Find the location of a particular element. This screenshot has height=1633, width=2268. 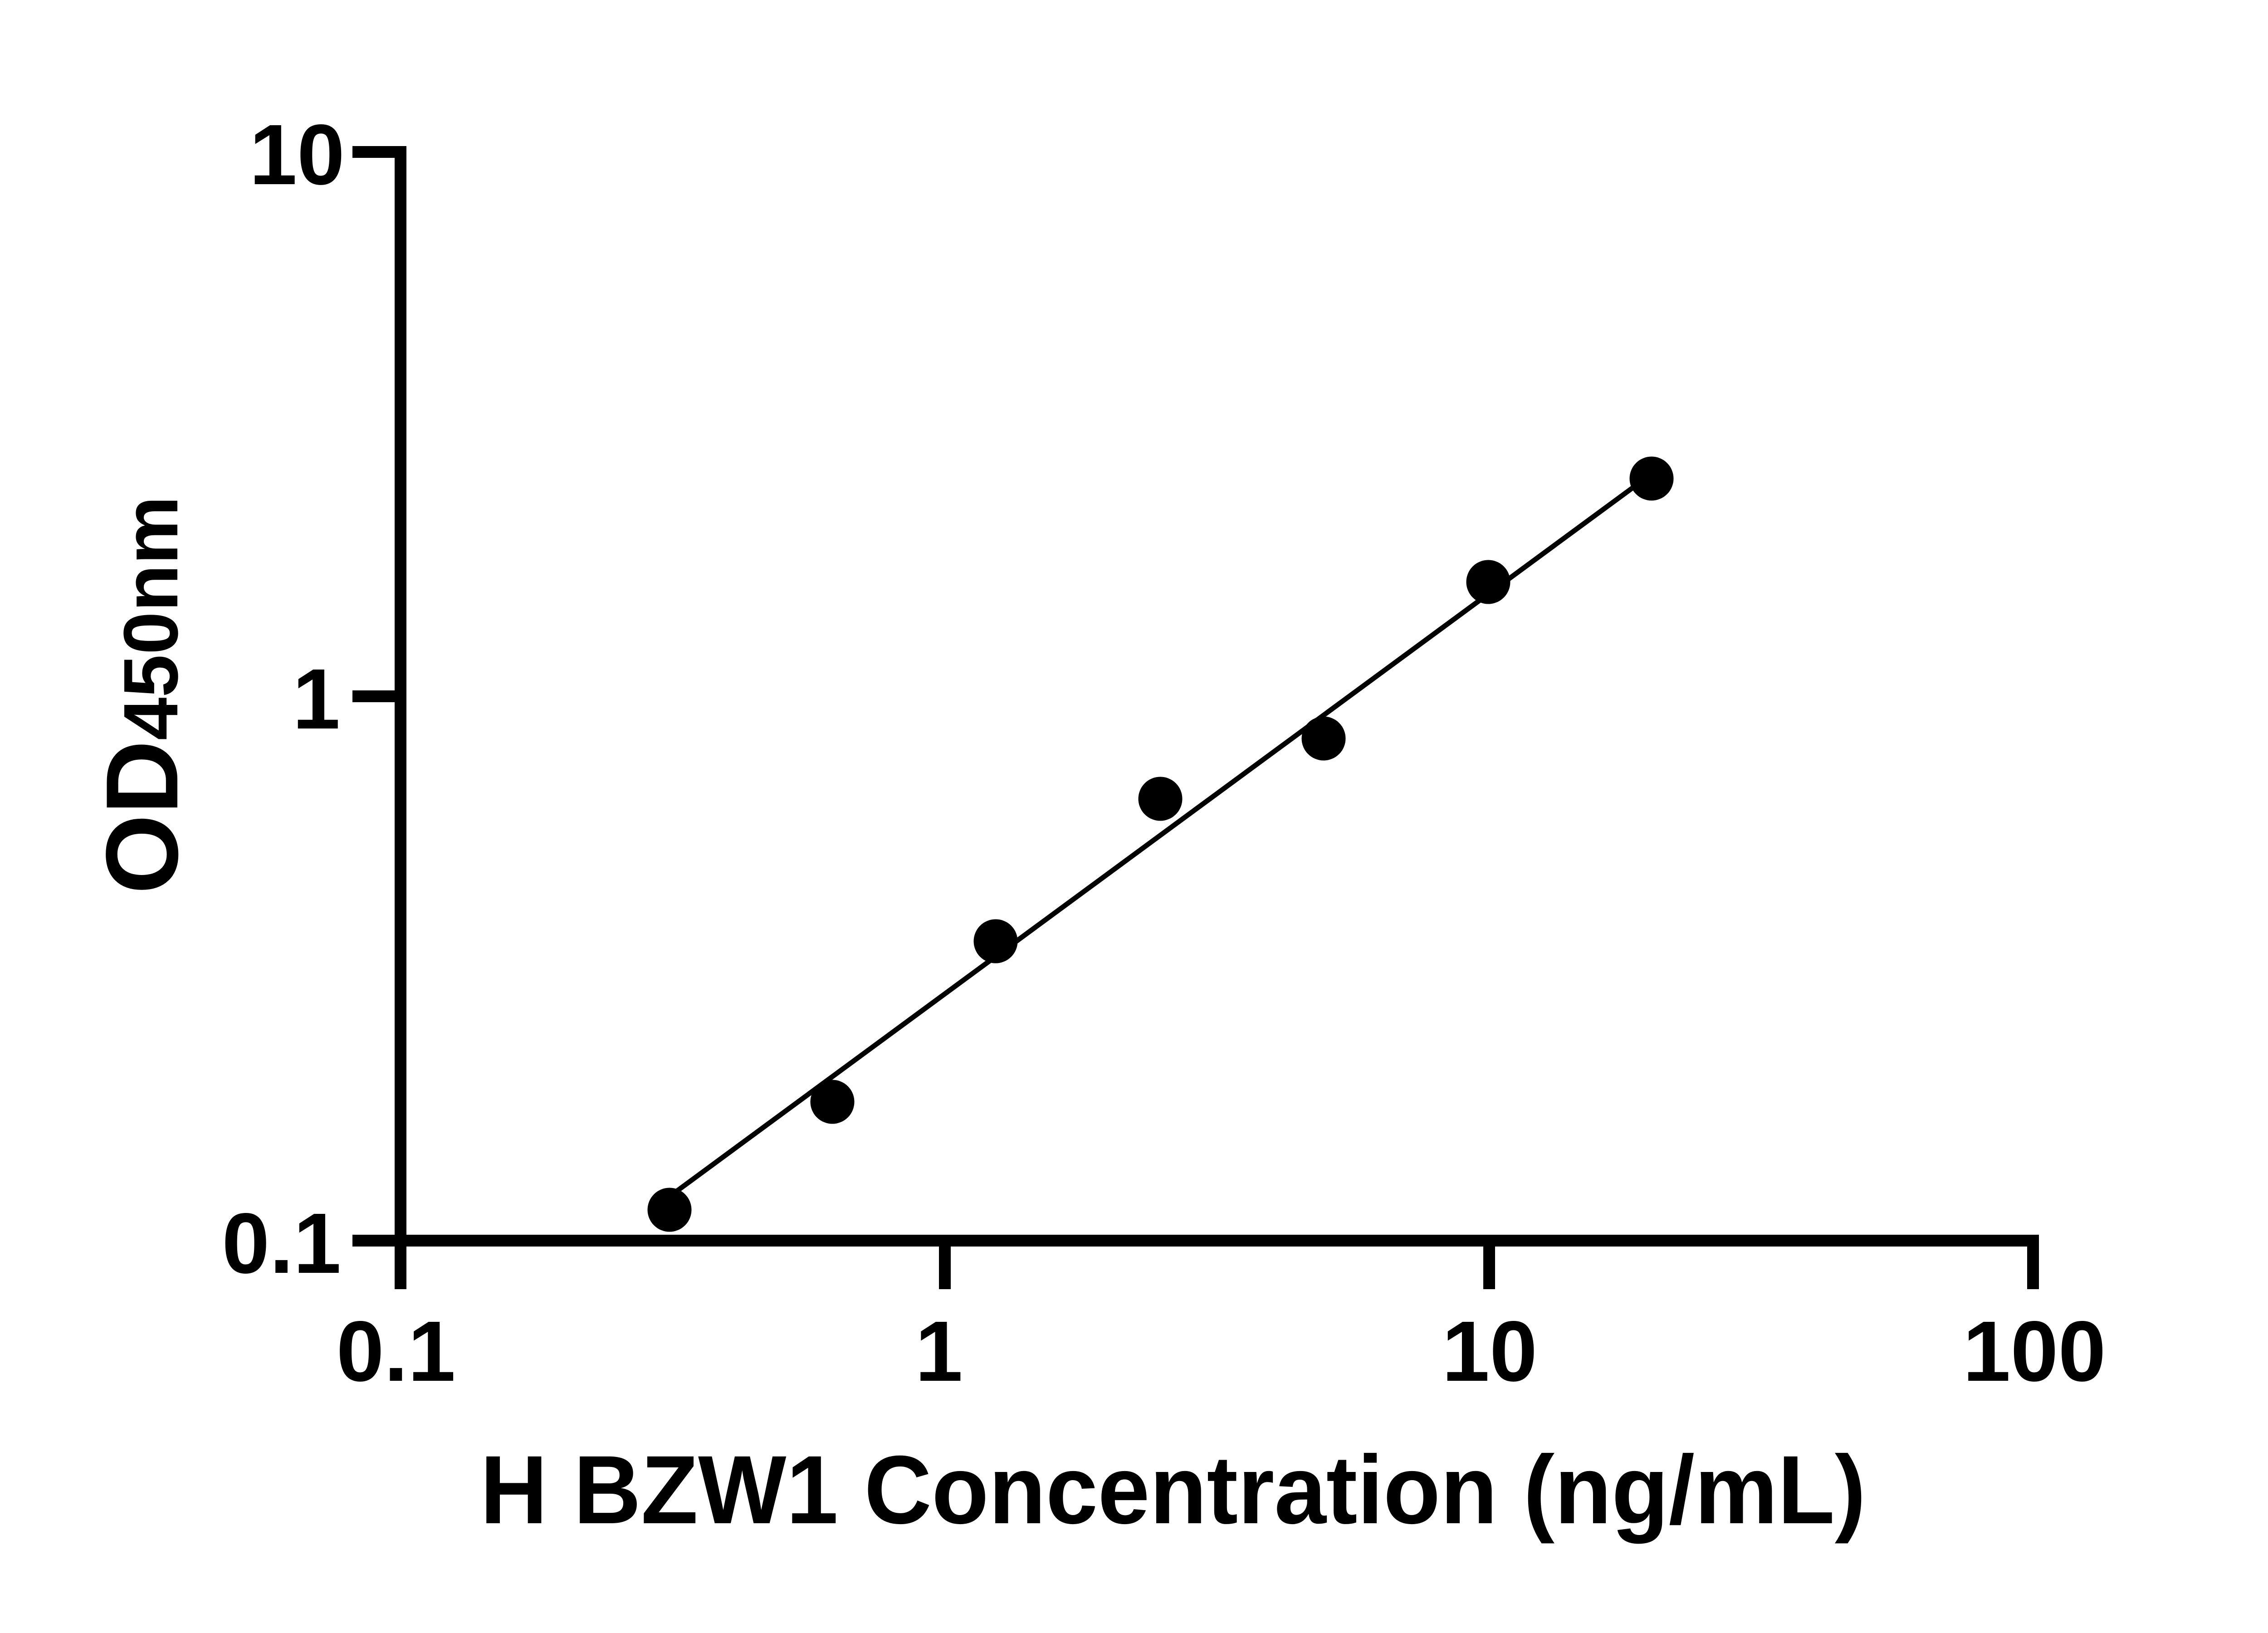

svg-text: 100 is located at coordinates (2035, 1351).